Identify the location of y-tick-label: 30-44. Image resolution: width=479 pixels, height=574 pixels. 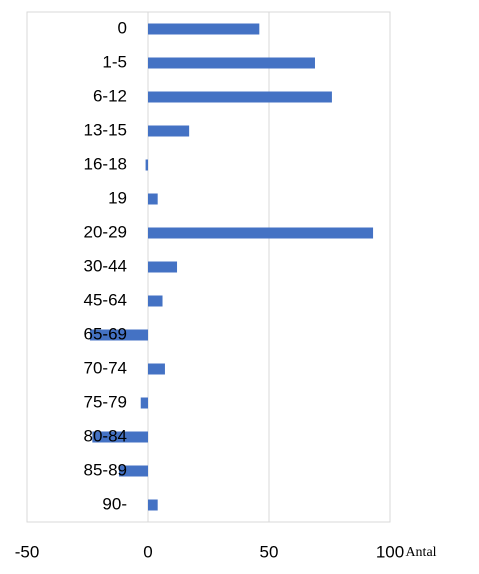
(105, 265).